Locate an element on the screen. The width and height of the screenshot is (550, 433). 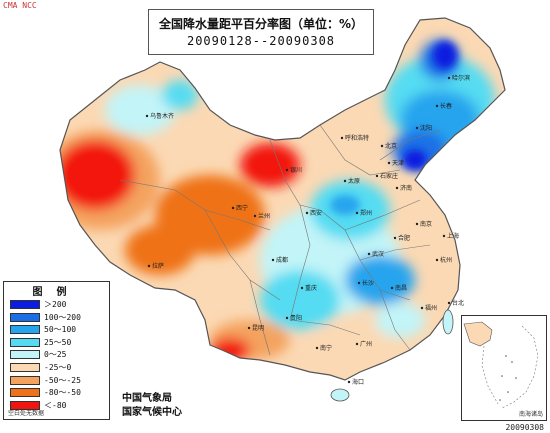
legend-label: ＞200 is located at coordinates (55, 304).